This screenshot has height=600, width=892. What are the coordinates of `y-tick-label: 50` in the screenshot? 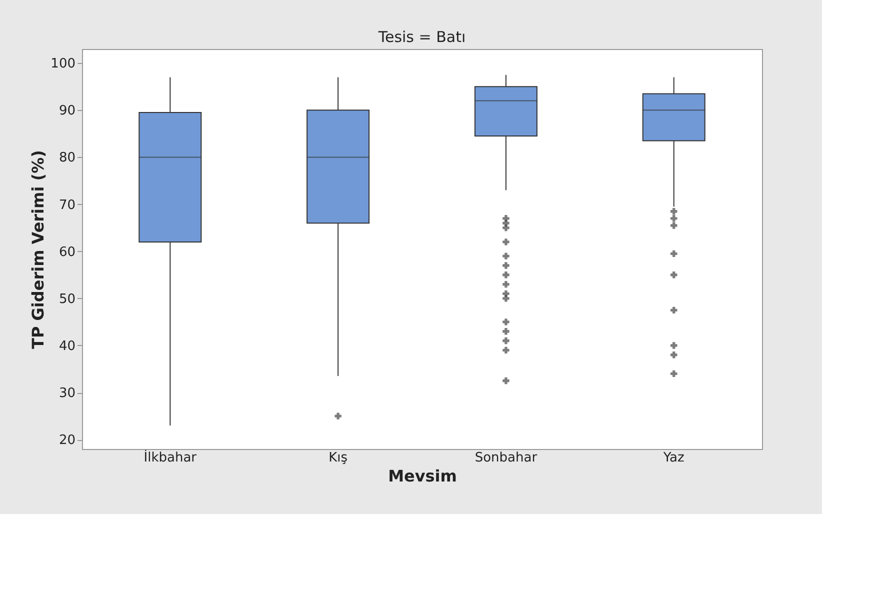 It's located at (67, 299).